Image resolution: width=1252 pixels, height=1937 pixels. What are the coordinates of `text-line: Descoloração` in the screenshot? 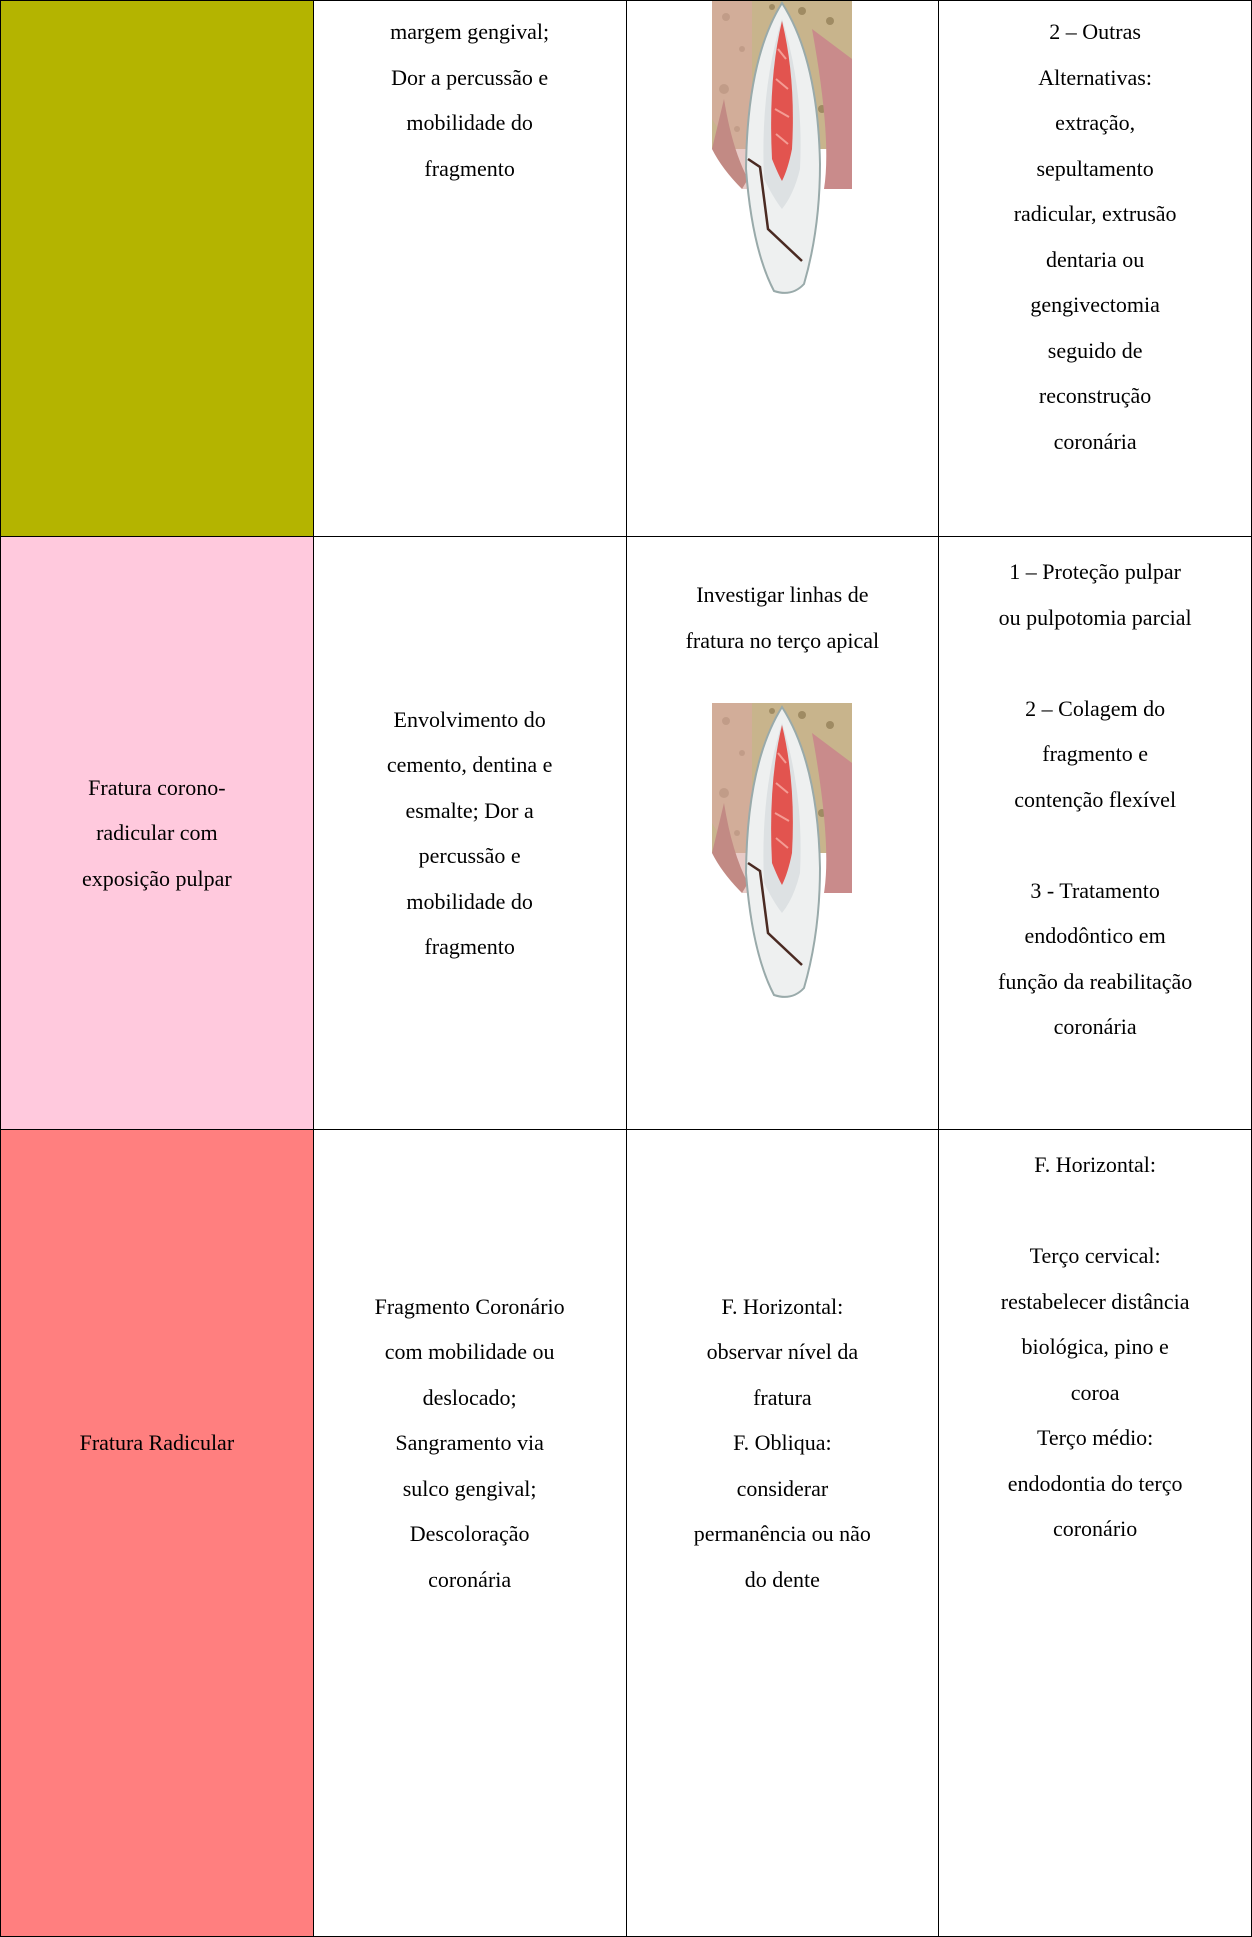 It's located at (469, 1534).